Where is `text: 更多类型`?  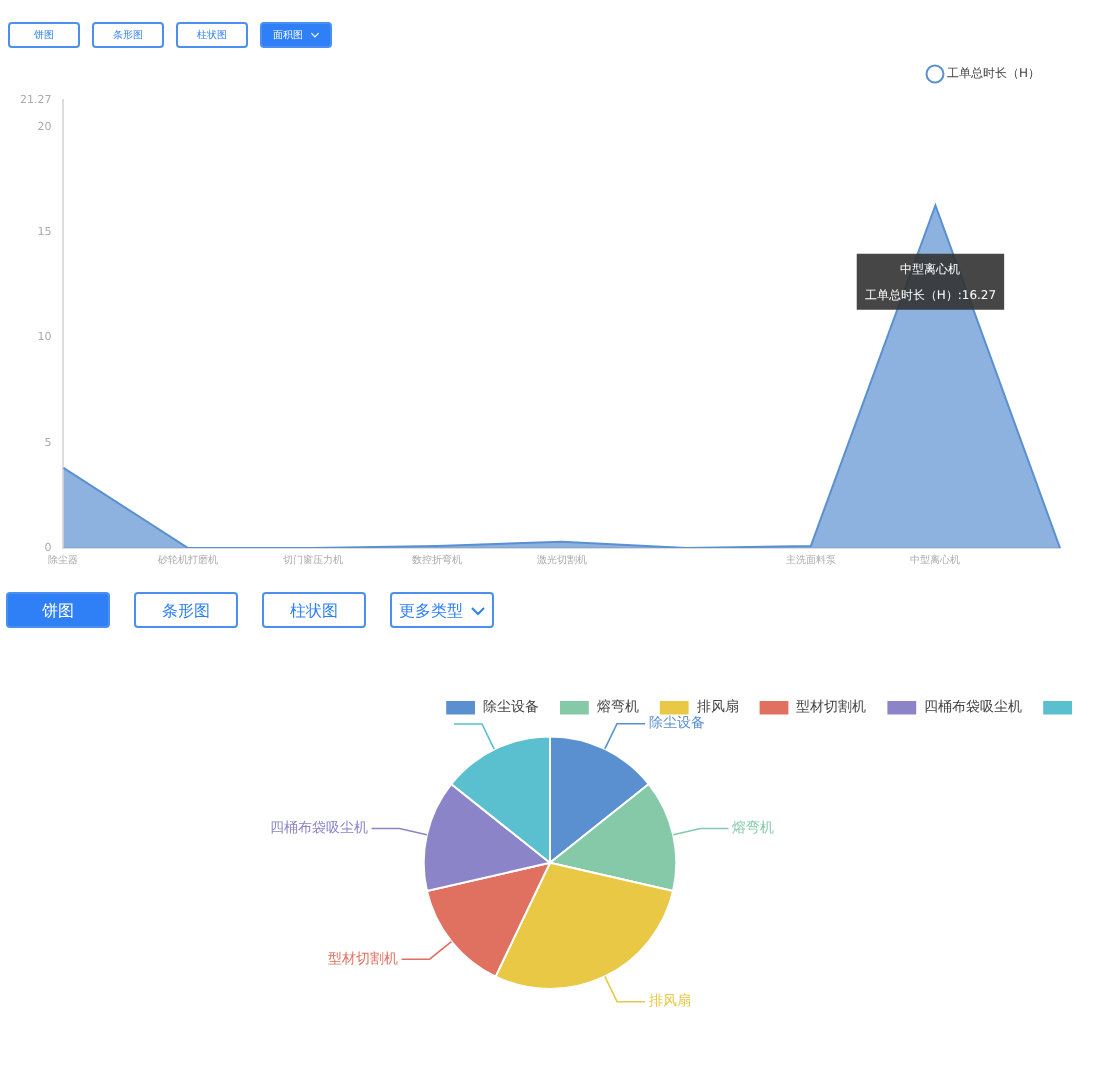 text: 更多类型 is located at coordinates (431, 610).